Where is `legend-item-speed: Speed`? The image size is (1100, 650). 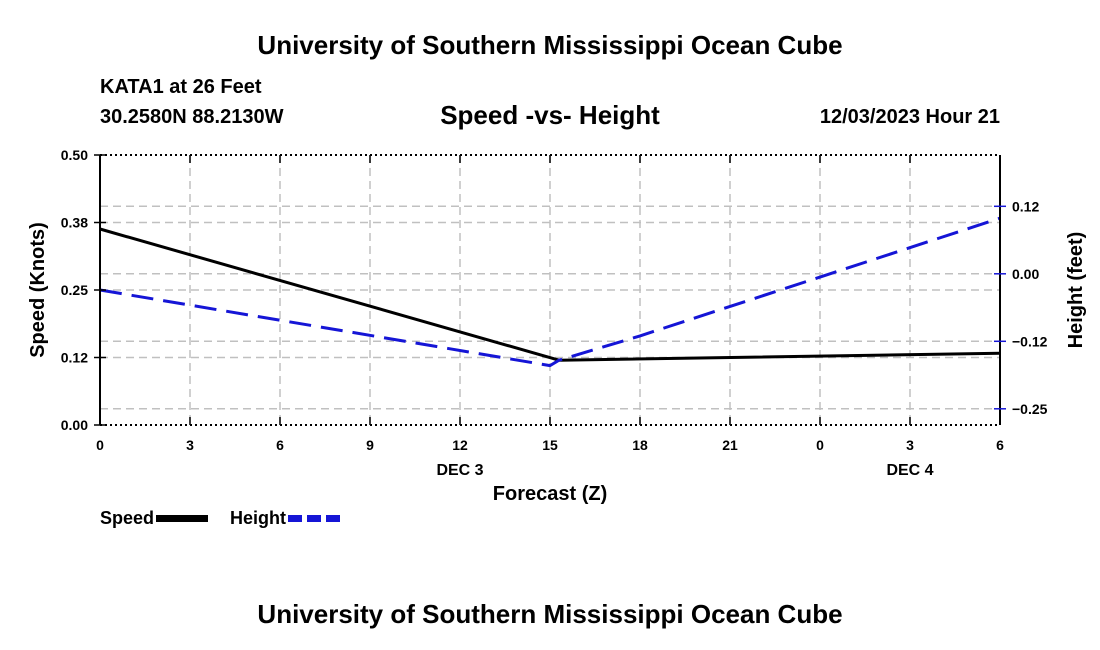 legend-item-speed: Speed is located at coordinates (154, 518).